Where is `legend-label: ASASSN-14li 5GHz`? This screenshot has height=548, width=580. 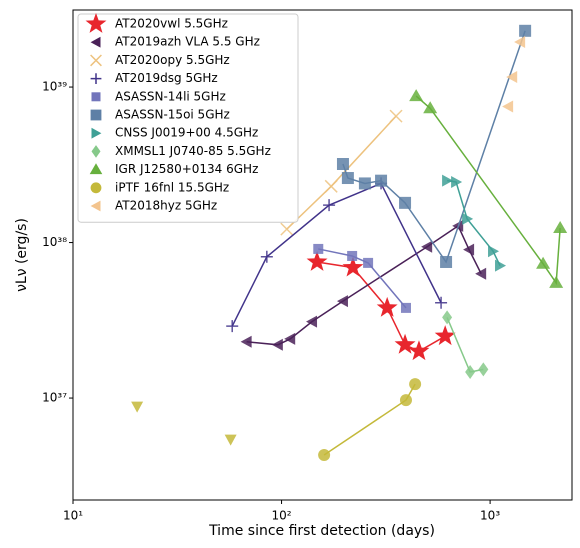 legend-label: ASASSN-14li 5GHz is located at coordinates (170, 96).